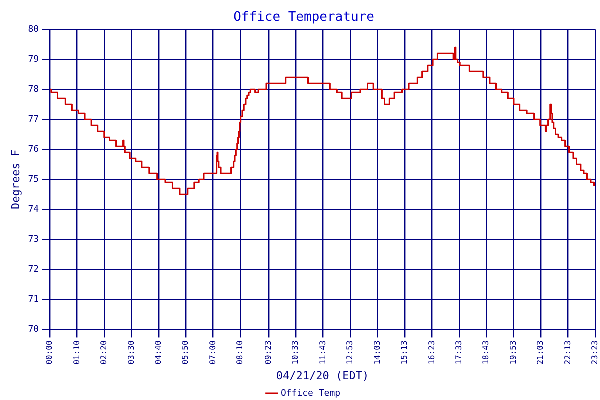 Image resolution: width=600 pixels, height=400 pixels. What do you see at coordinates (240, 352) in the screenshot?
I see `x-tick-label: 08:10` at bounding box center [240, 352].